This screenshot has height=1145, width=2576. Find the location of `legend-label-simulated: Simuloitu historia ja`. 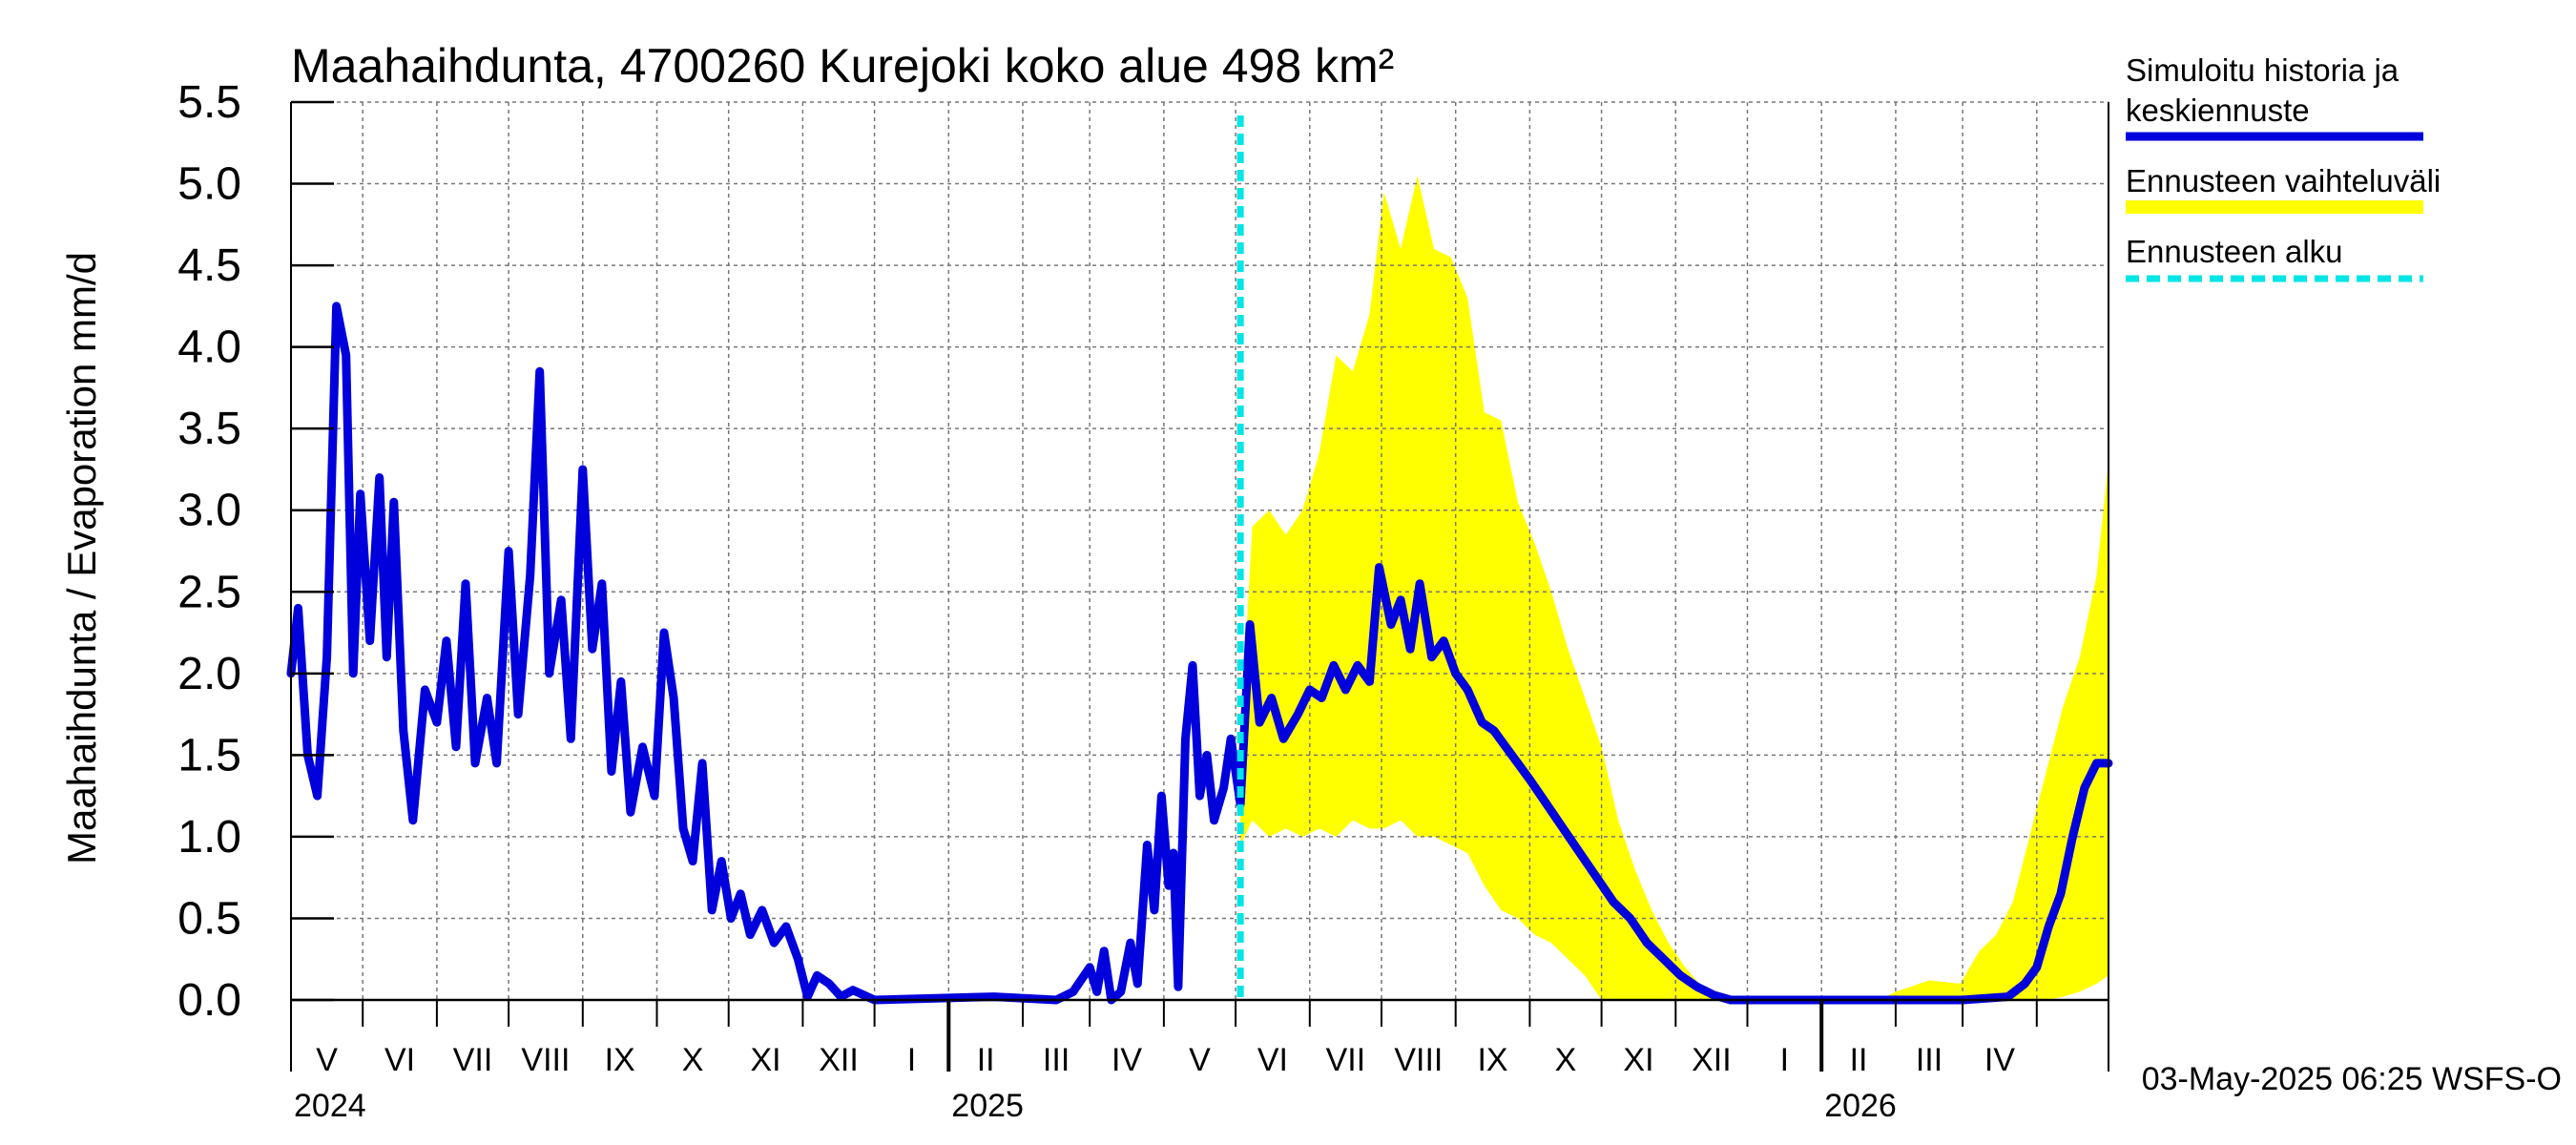

legend-label-simulated: Simuloitu historia ja is located at coordinates (2262, 70).